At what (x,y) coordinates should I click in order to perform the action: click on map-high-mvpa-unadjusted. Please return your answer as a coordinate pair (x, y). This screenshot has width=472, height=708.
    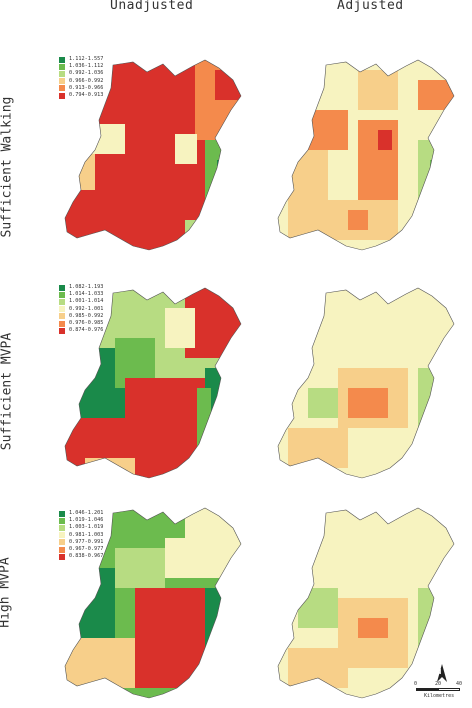
    Looking at the image, I should click on (153, 603).